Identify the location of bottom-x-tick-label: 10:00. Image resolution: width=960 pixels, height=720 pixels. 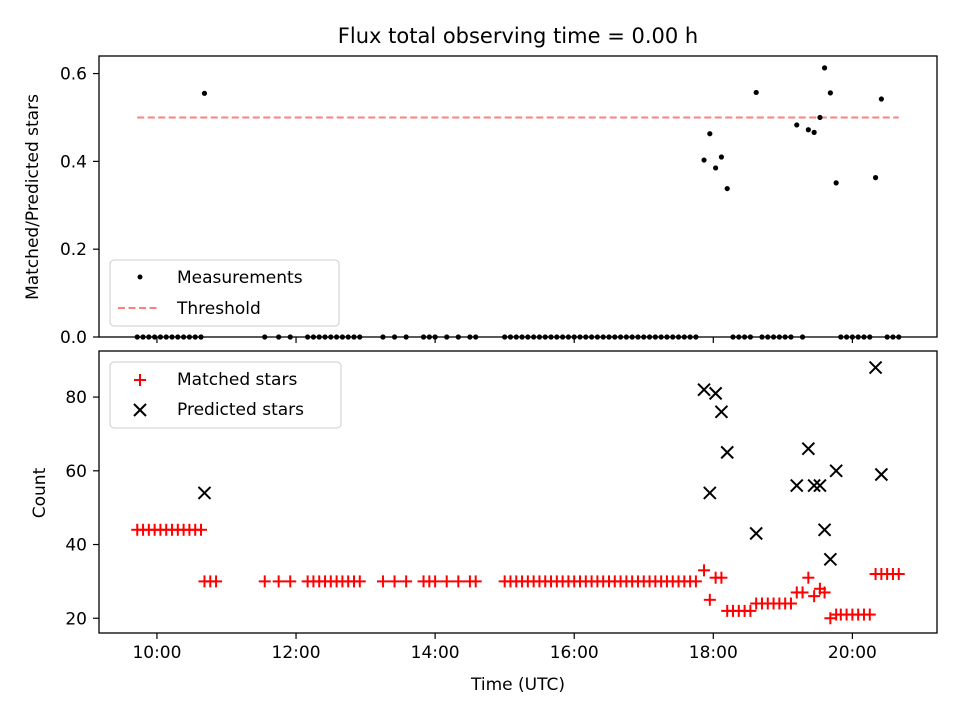
(156, 653).